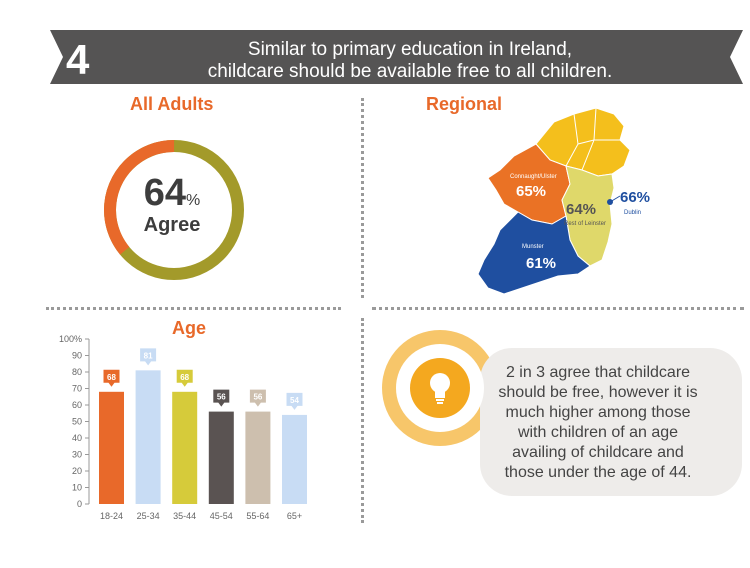 This screenshot has width=750, height=568. What do you see at coordinates (592, 139) in the screenshot?
I see `map-ulster-borders` at bounding box center [592, 139].